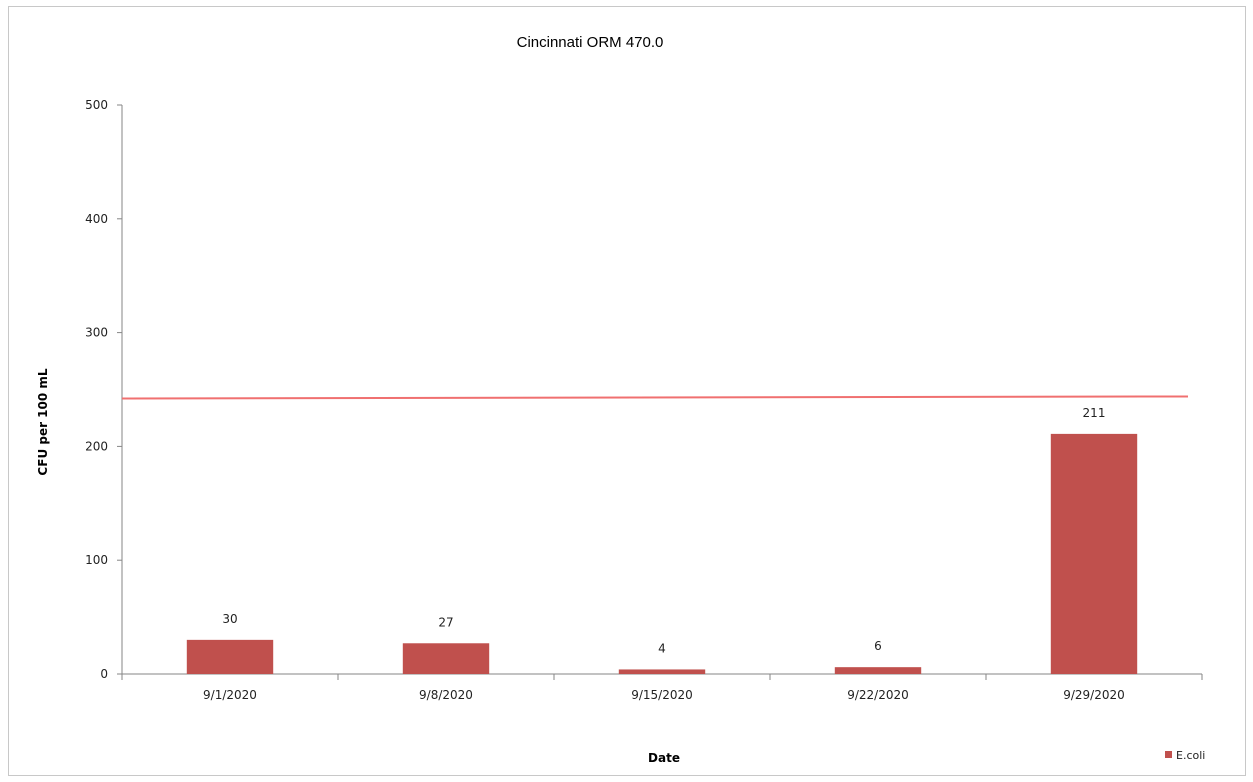  What do you see at coordinates (445, 622) in the screenshot?
I see `data-label: 27` at bounding box center [445, 622].